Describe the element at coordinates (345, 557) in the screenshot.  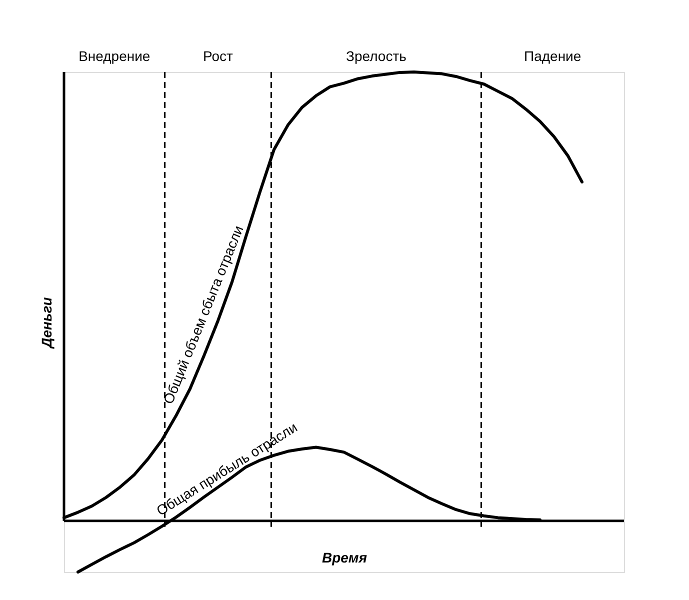
I see `x-axis-title: Время` at that location.